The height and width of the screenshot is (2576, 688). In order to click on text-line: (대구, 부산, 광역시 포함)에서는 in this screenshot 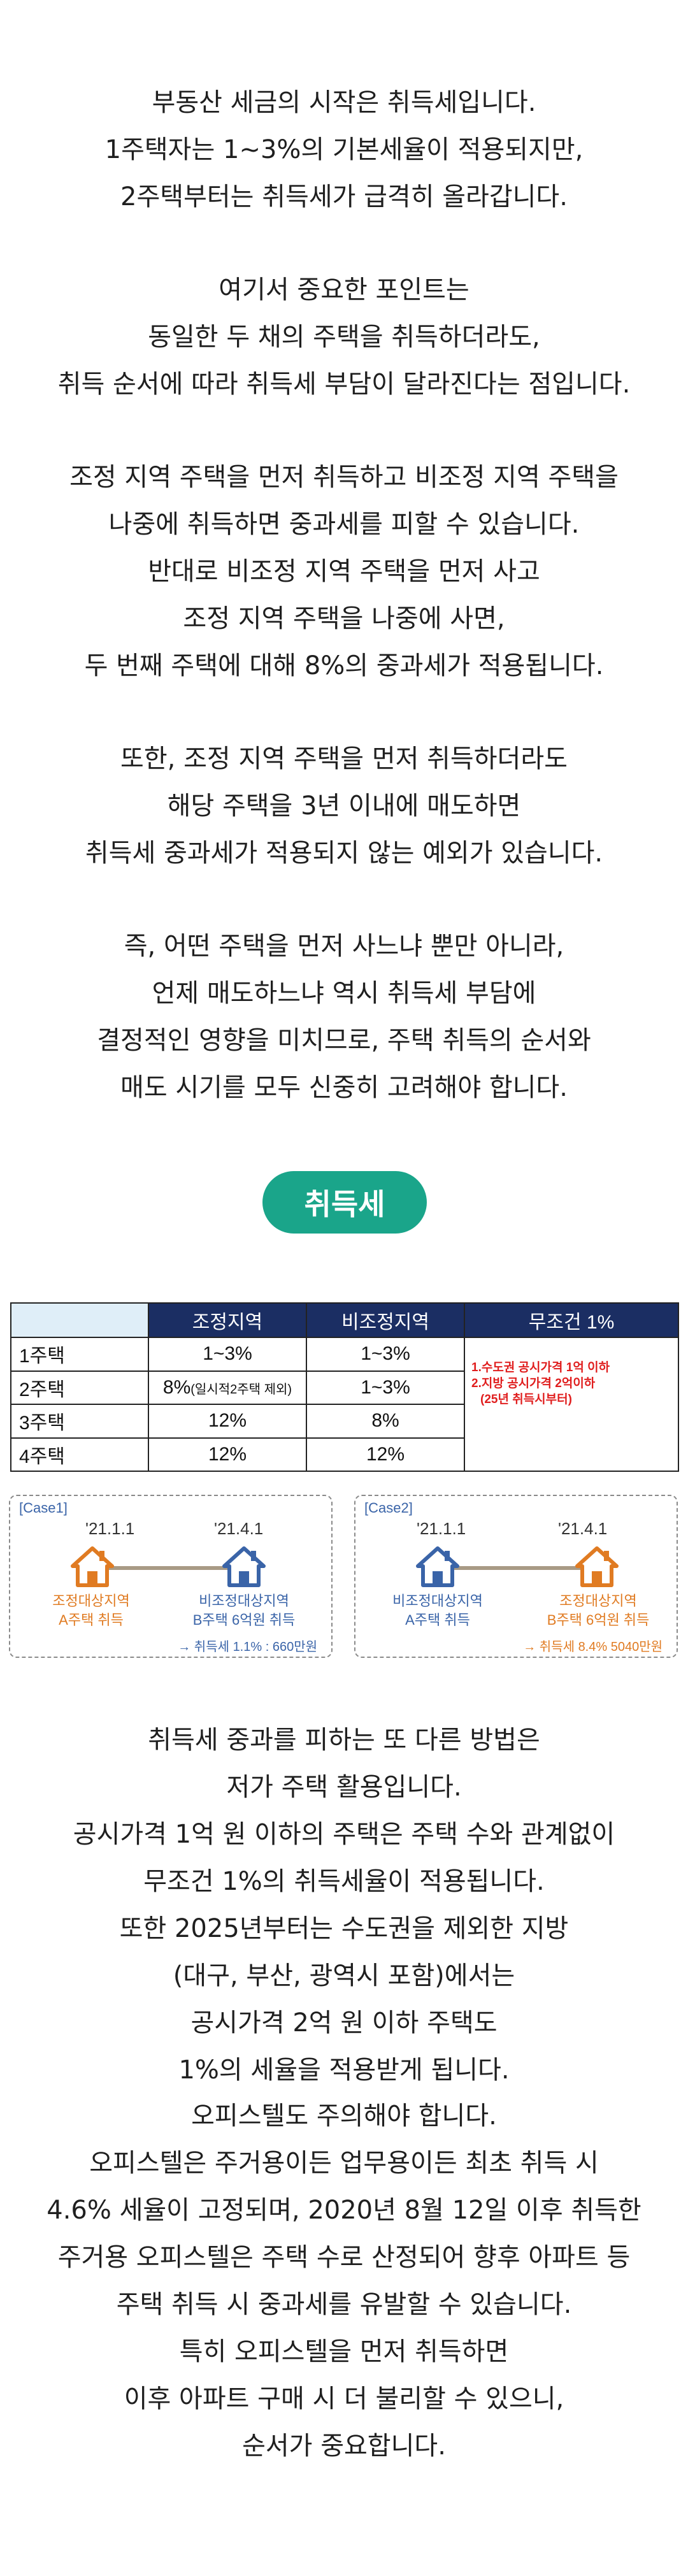, I will do `click(344, 1975)`.